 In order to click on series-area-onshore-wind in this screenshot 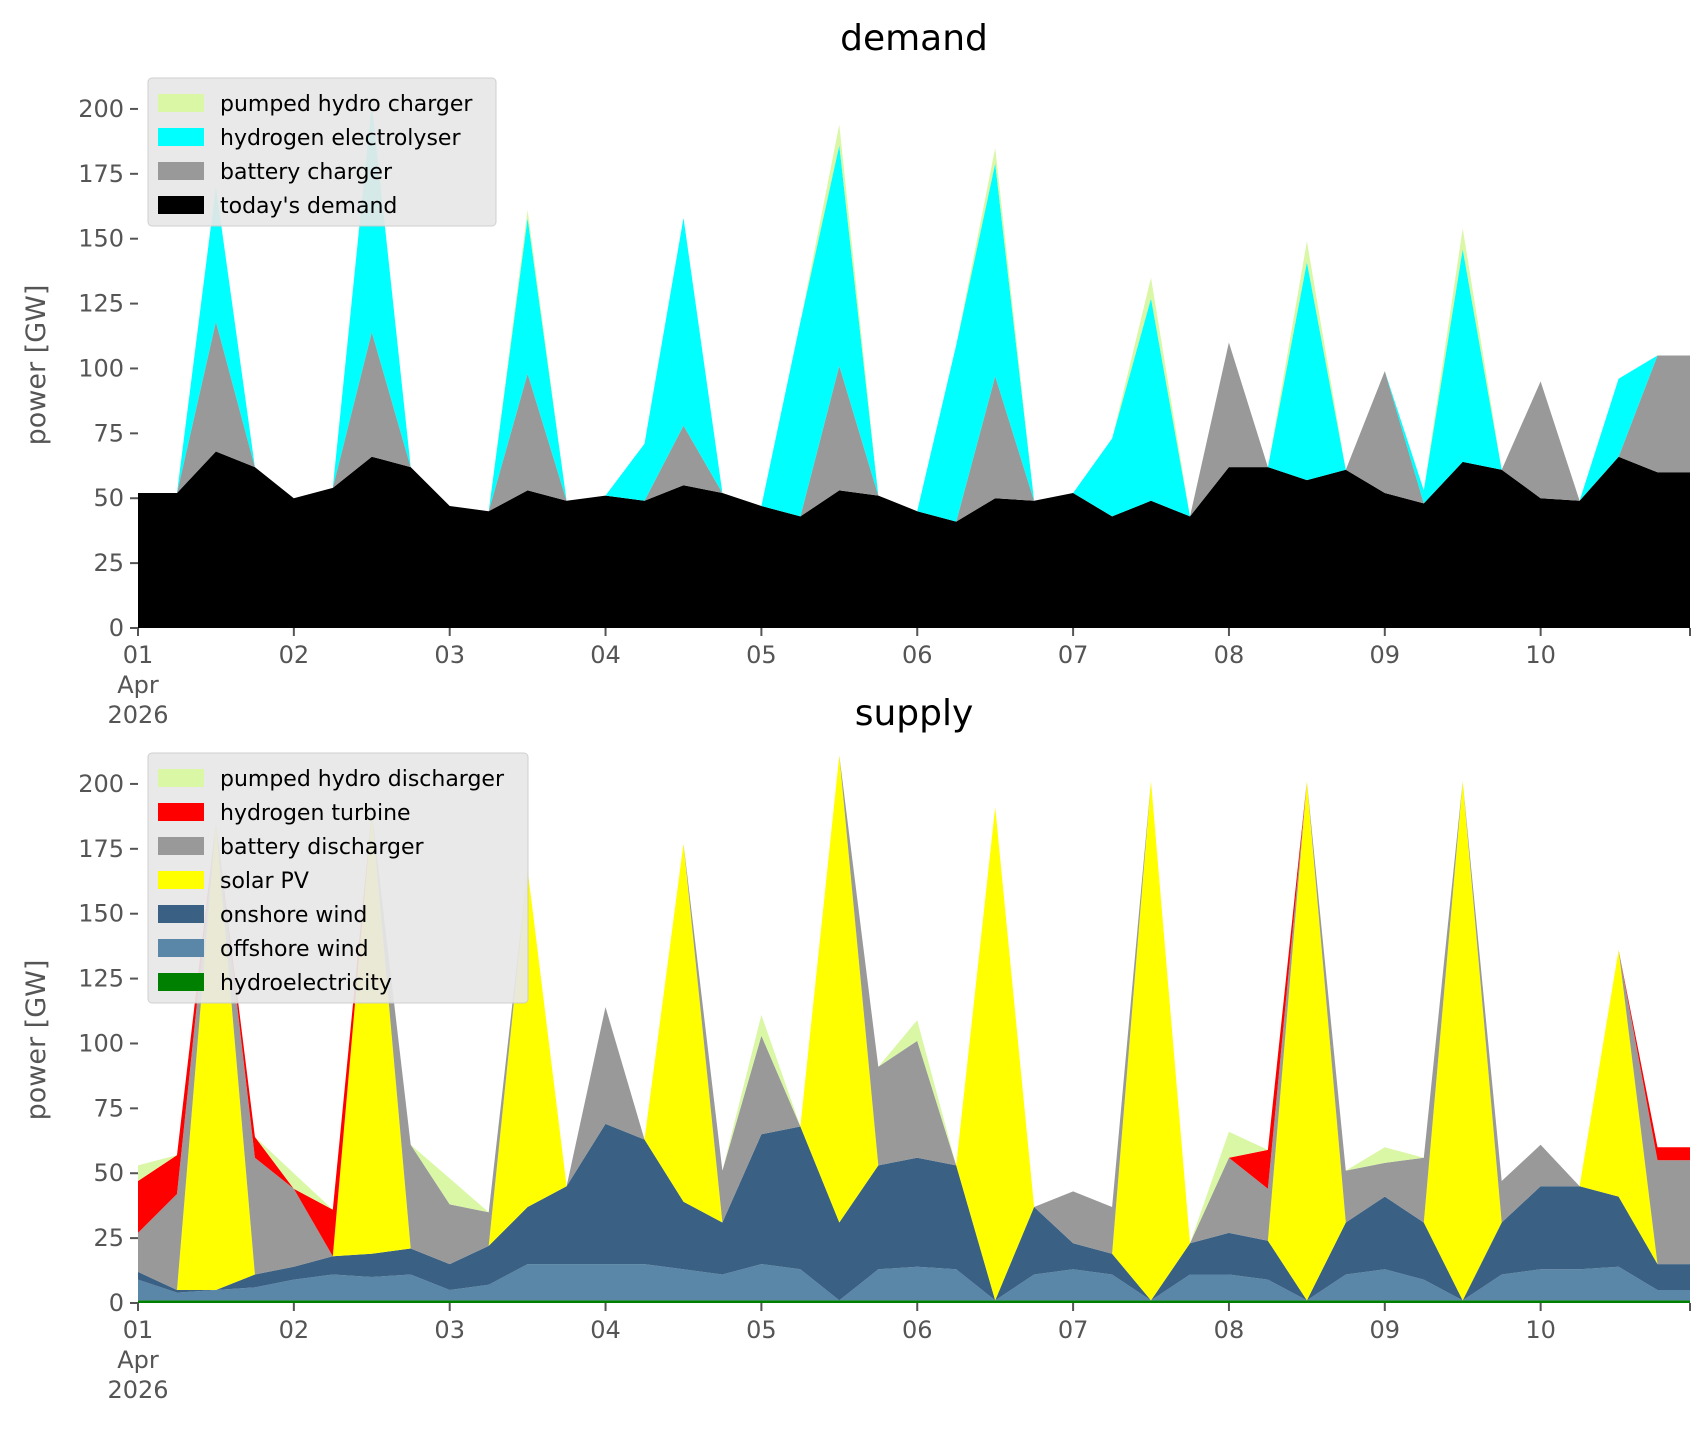, I will do `click(914, 1212)`.